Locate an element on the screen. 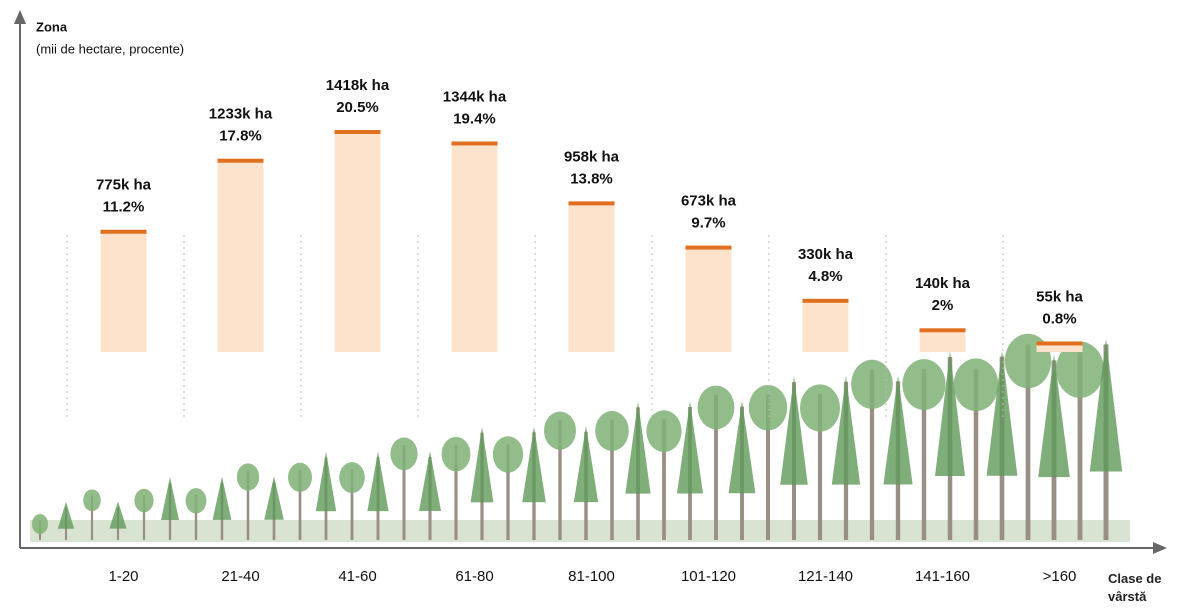 The image size is (1185, 612). ground is located at coordinates (580, 531).